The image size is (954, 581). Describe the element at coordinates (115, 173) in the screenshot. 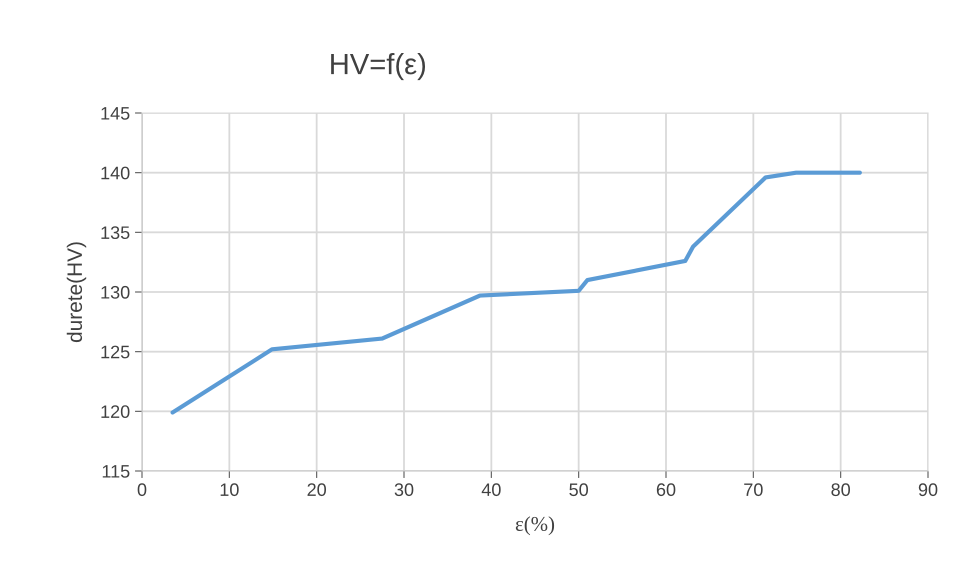

I see `y-tick-label: 140` at that location.